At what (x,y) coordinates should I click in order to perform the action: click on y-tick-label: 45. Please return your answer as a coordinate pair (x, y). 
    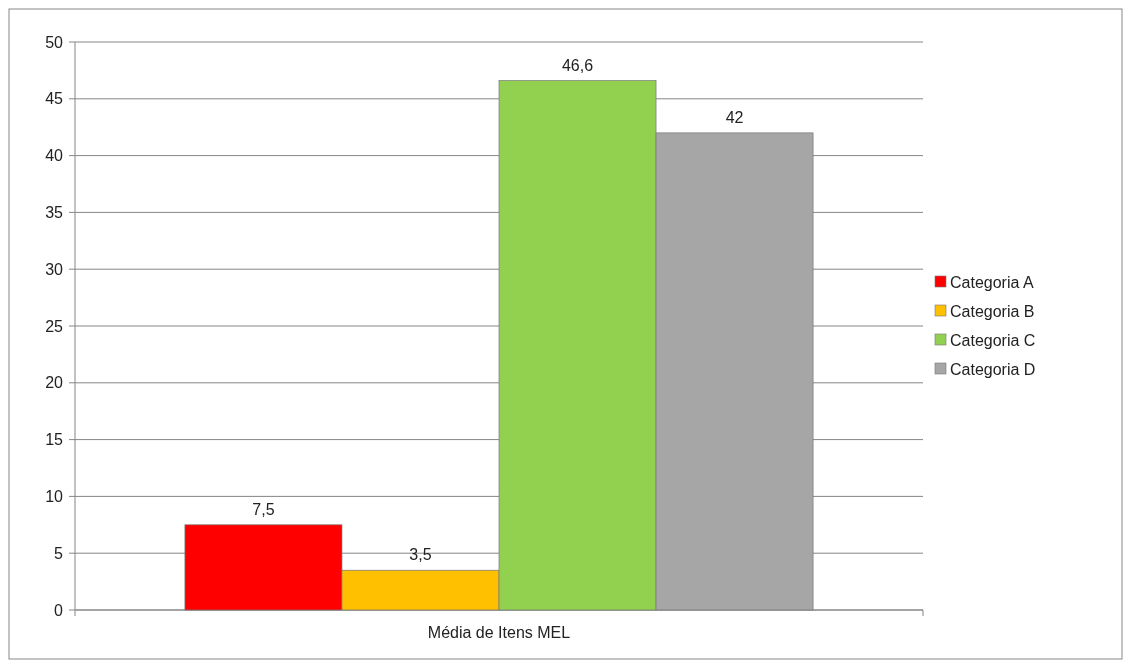
    Looking at the image, I should click on (54, 99).